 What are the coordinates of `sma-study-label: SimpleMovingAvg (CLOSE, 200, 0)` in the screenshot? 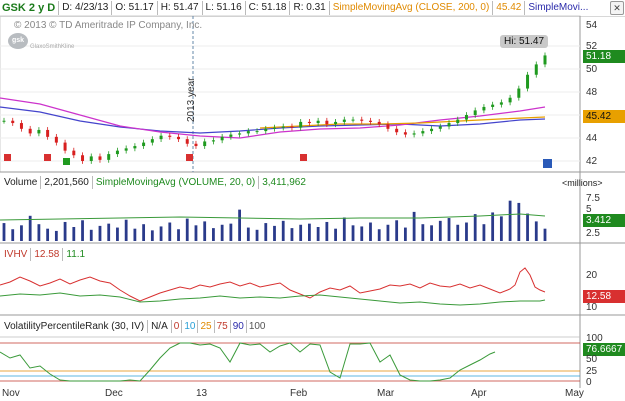 It's located at (410, 8).